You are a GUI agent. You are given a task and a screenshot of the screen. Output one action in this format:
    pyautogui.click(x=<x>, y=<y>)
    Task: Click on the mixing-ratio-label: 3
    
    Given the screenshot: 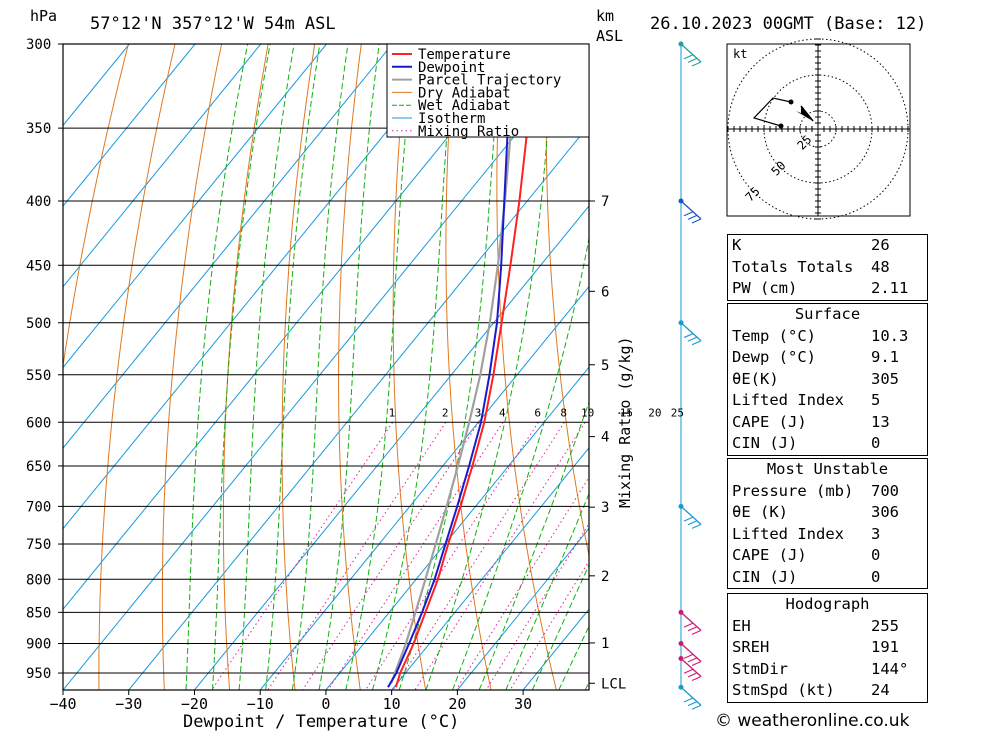 What is the action you would take?
    pyautogui.click(x=478, y=412)
    